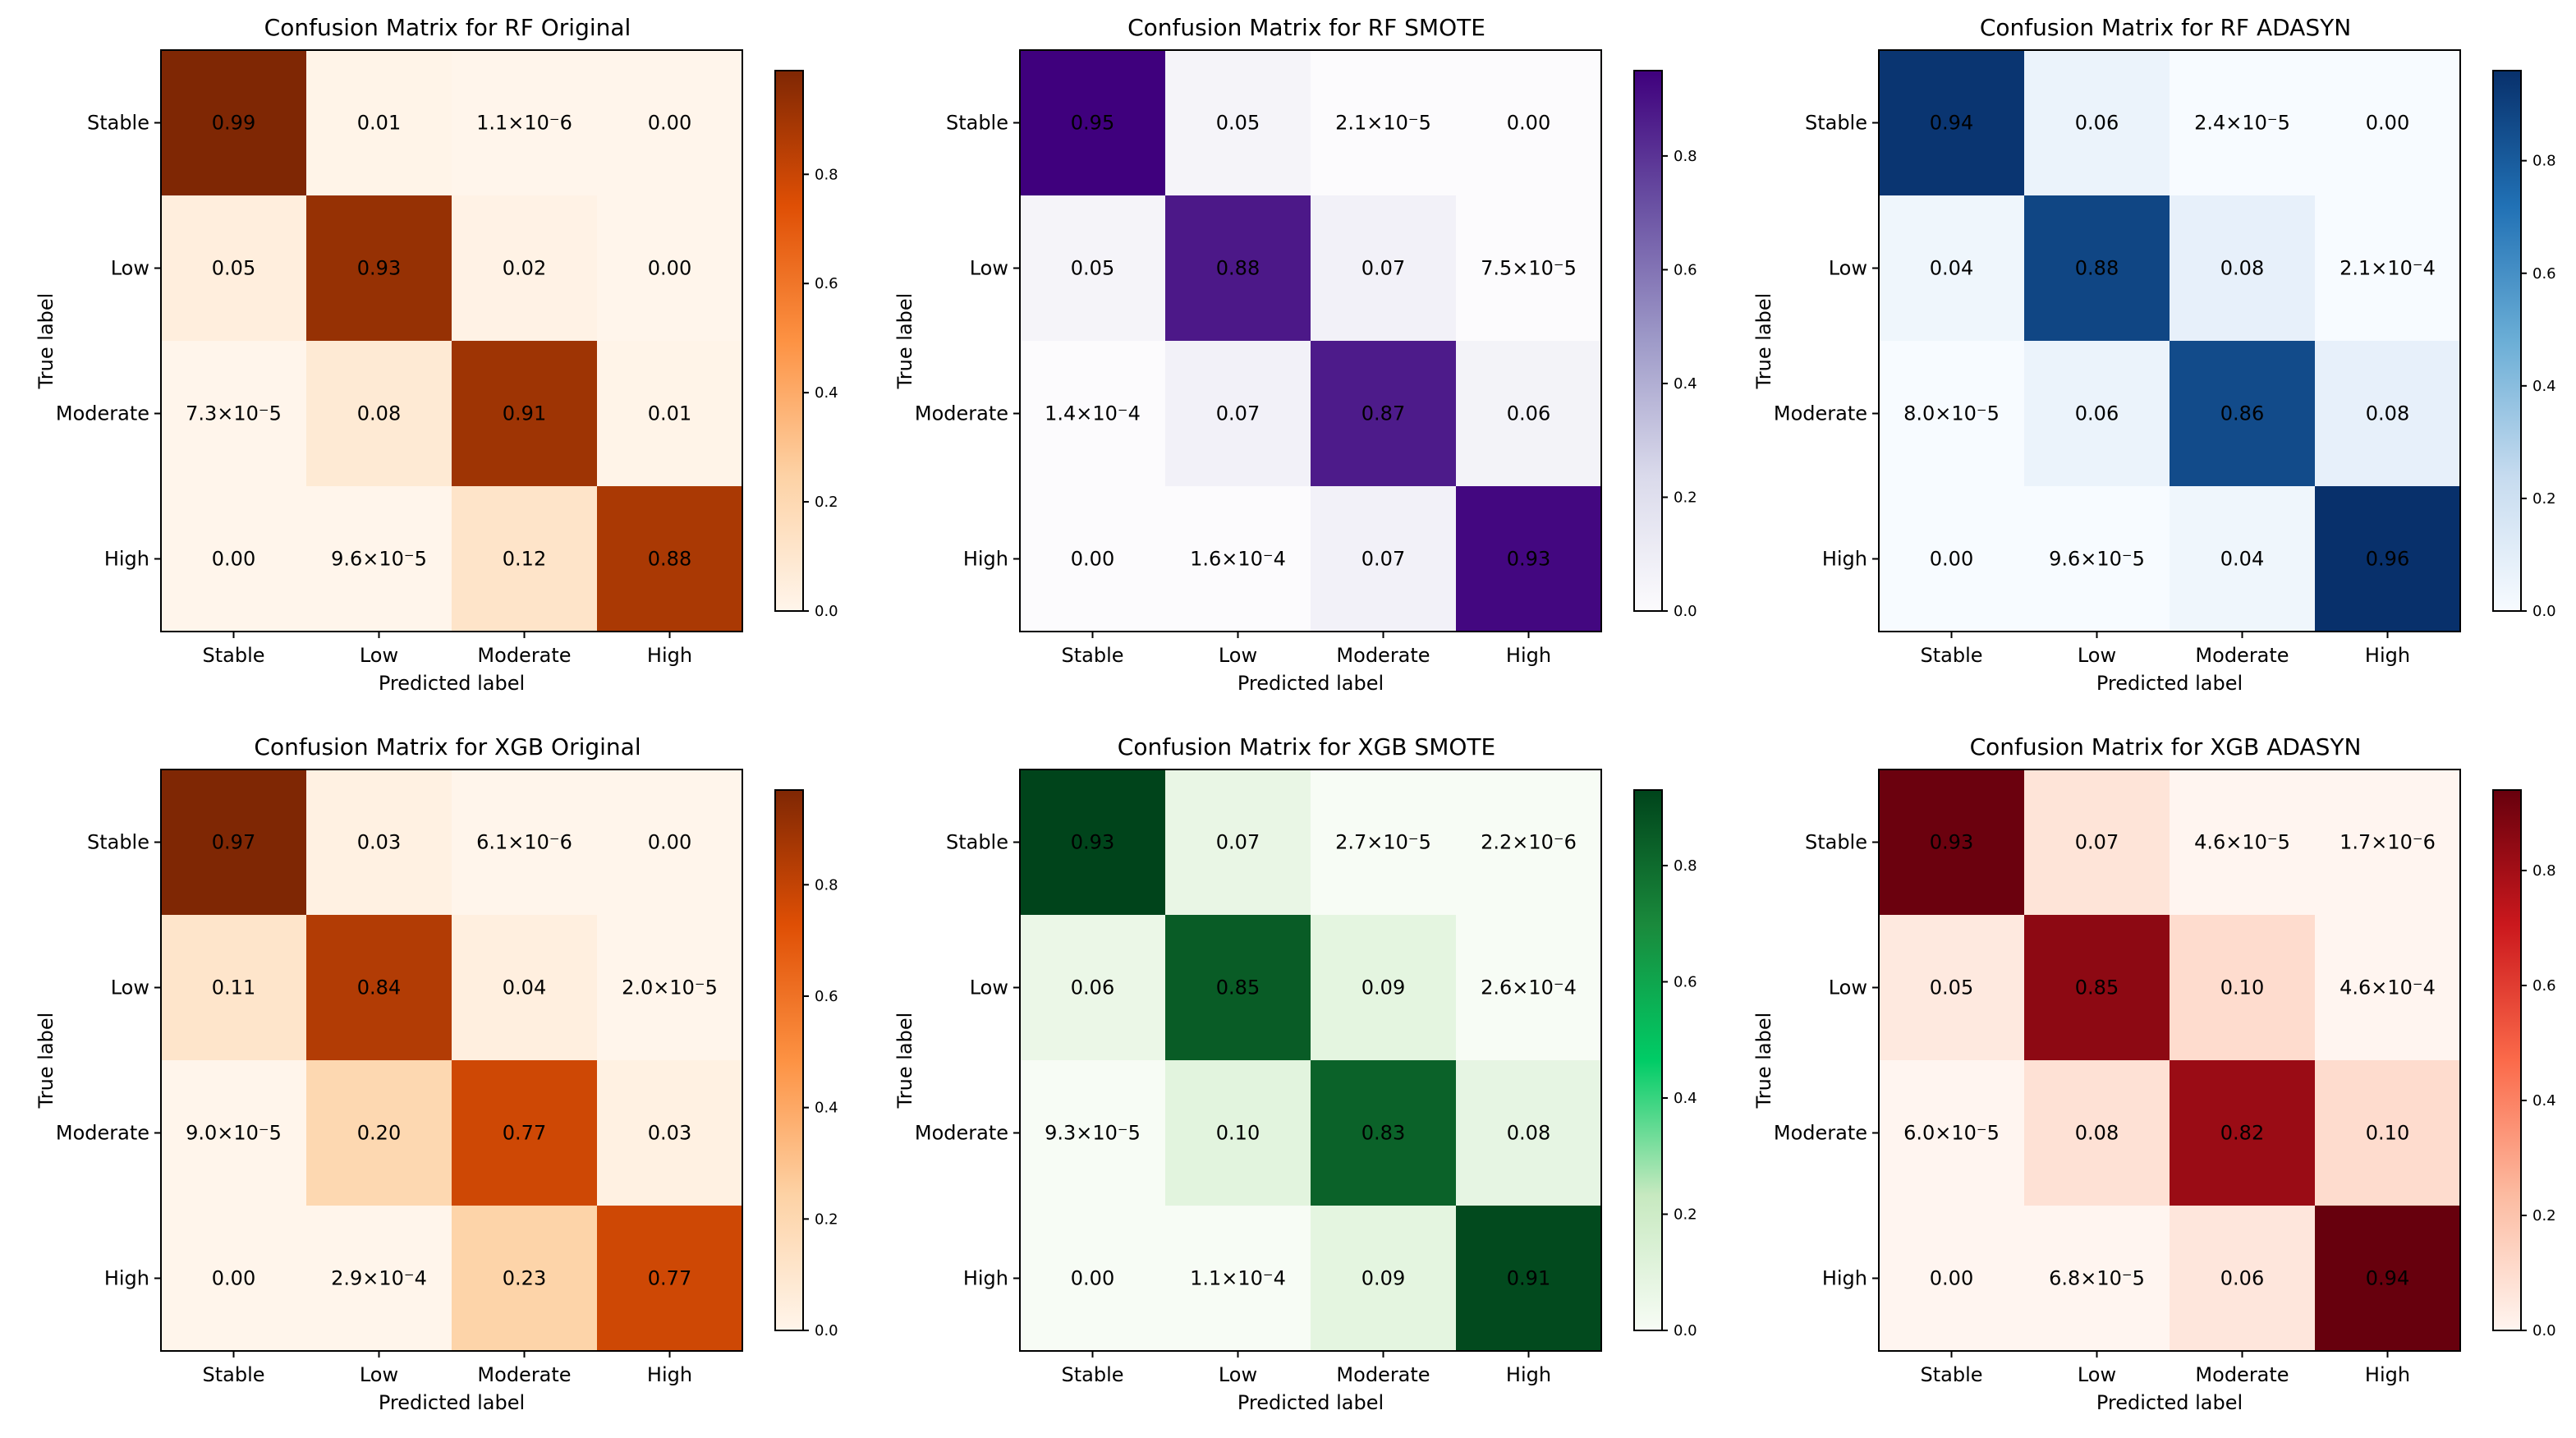  I want to click on cell-value-label: 9.3×10⁻5, so click(1093, 1133).